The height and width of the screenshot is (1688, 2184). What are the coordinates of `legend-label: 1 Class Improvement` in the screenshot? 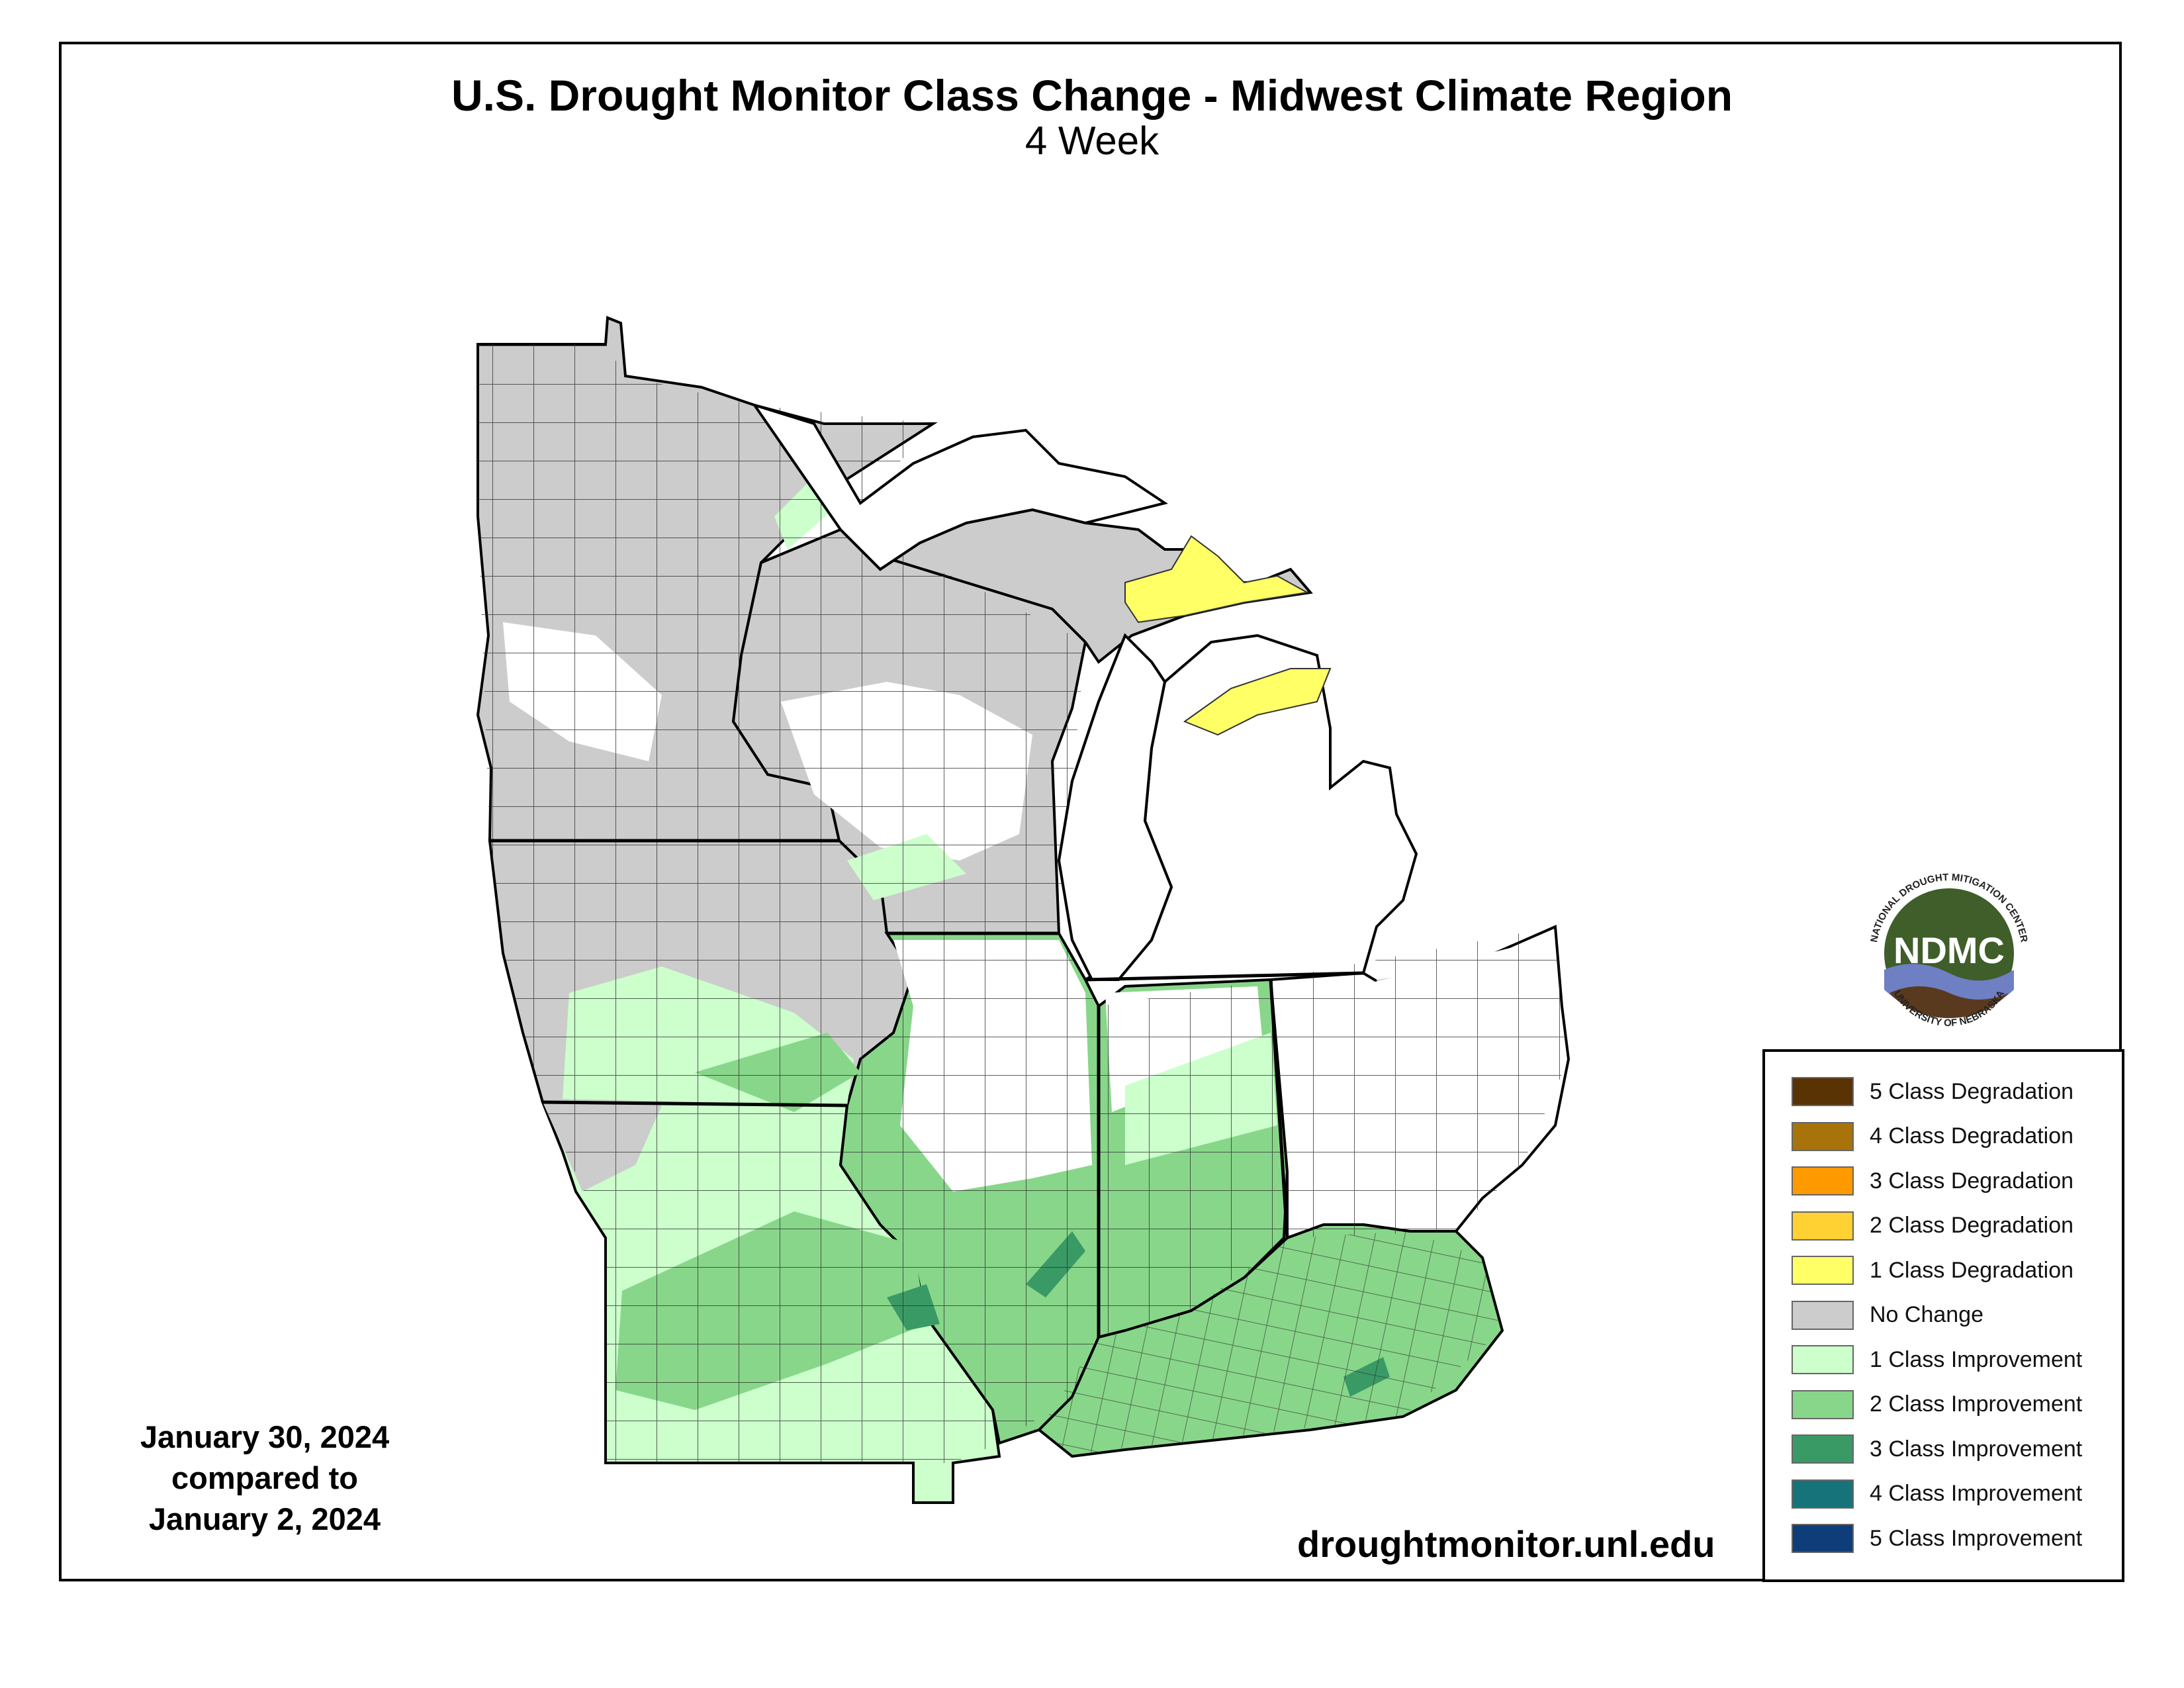 It's located at (1977, 1359).